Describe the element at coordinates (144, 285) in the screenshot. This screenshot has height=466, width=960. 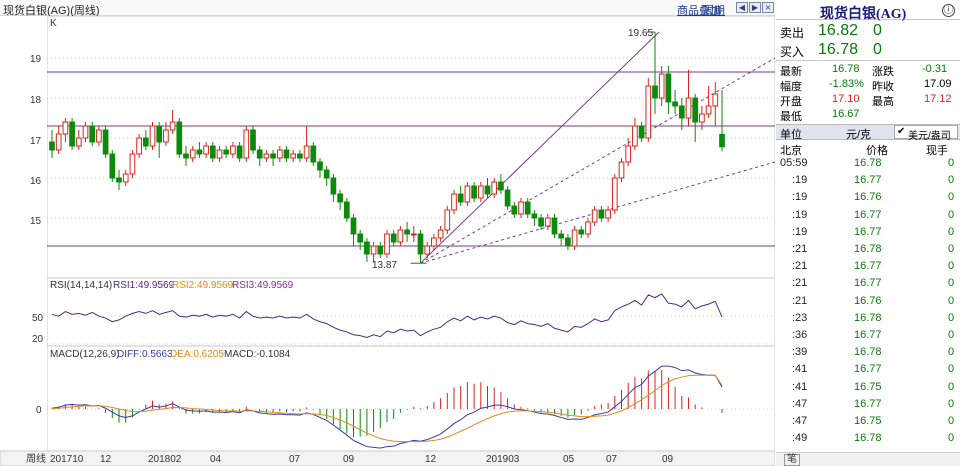
I see `rsi1-value: RSI1:49.9569` at that location.